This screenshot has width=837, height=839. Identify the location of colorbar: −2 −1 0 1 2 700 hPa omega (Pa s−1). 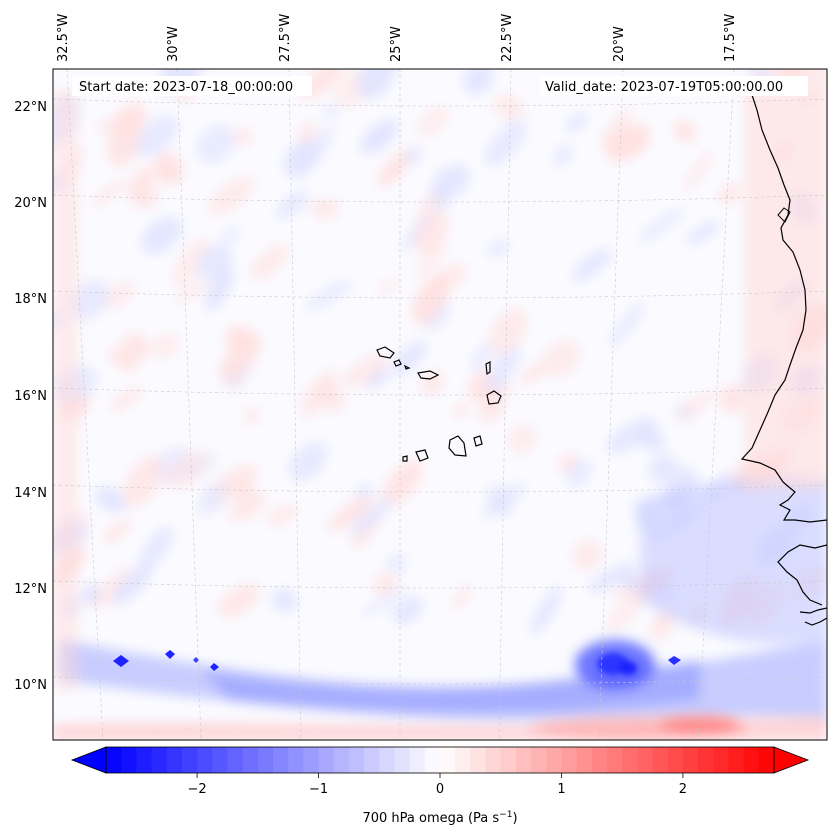
(440, 786).